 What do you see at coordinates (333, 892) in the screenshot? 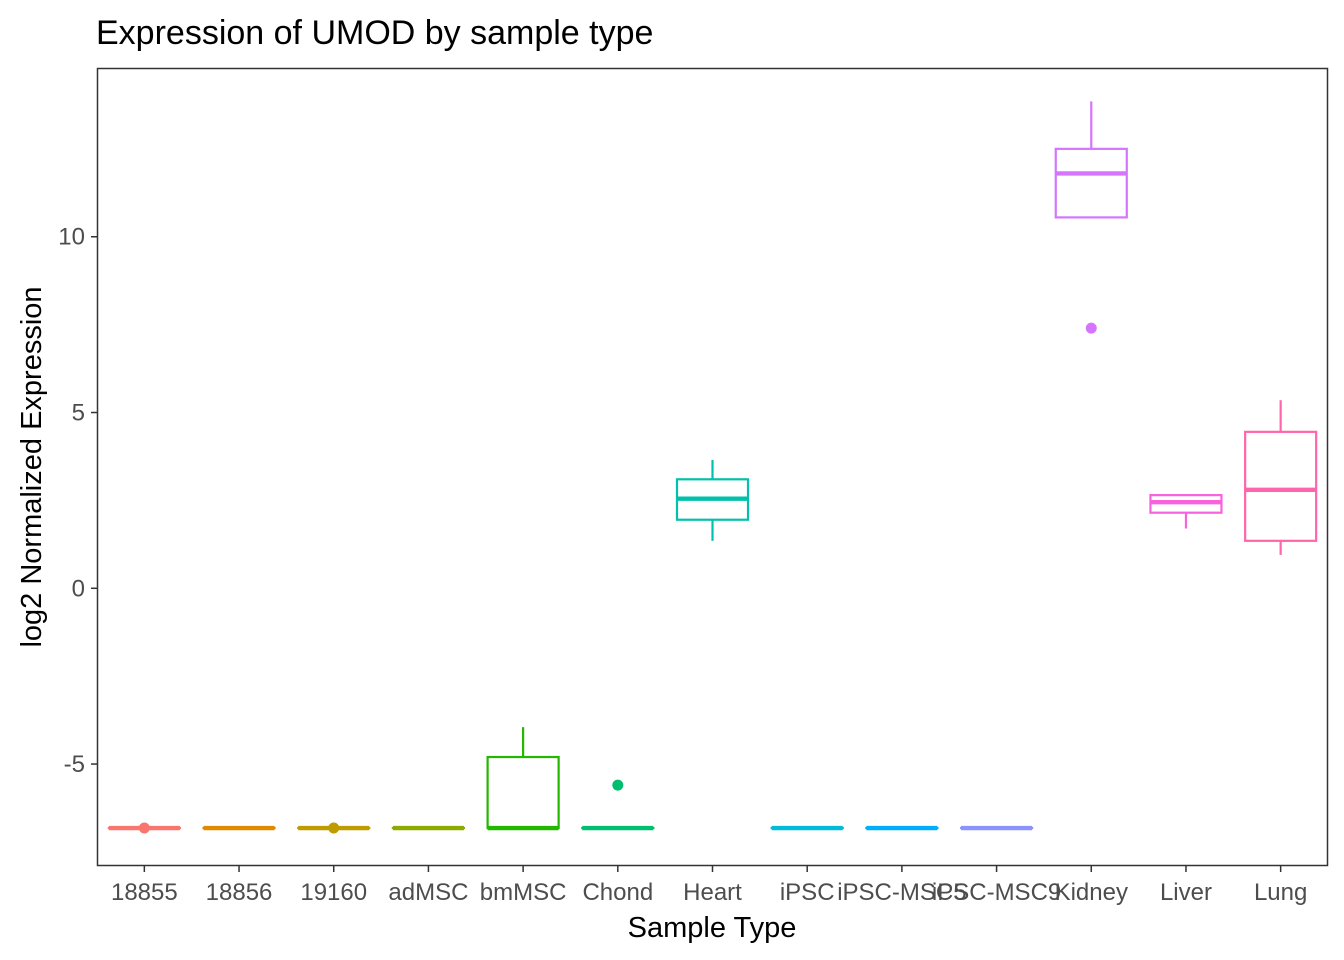
I see `x-tick-label: 19160` at bounding box center [333, 892].